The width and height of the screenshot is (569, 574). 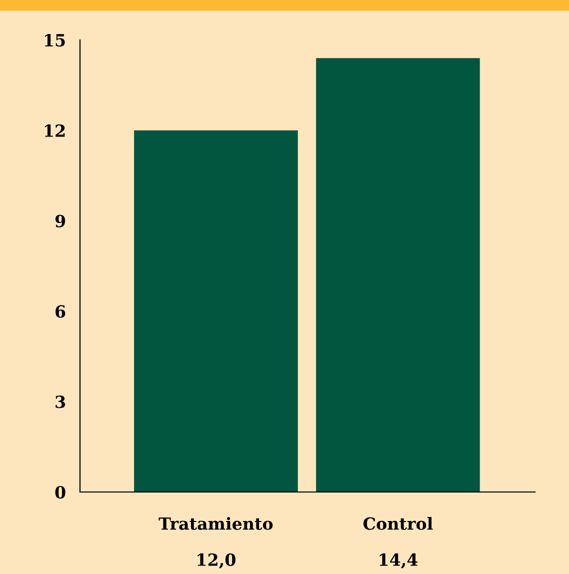 What do you see at coordinates (54, 130) in the screenshot?
I see `y-tick-label: 12` at bounding box center [54, 130].